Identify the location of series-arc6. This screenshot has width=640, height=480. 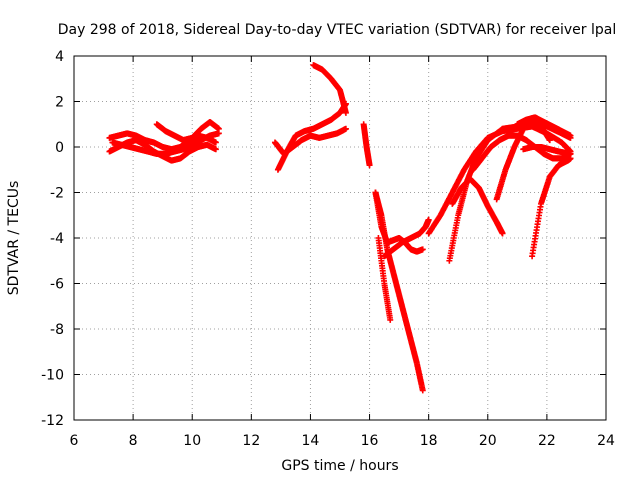
(311, 136).